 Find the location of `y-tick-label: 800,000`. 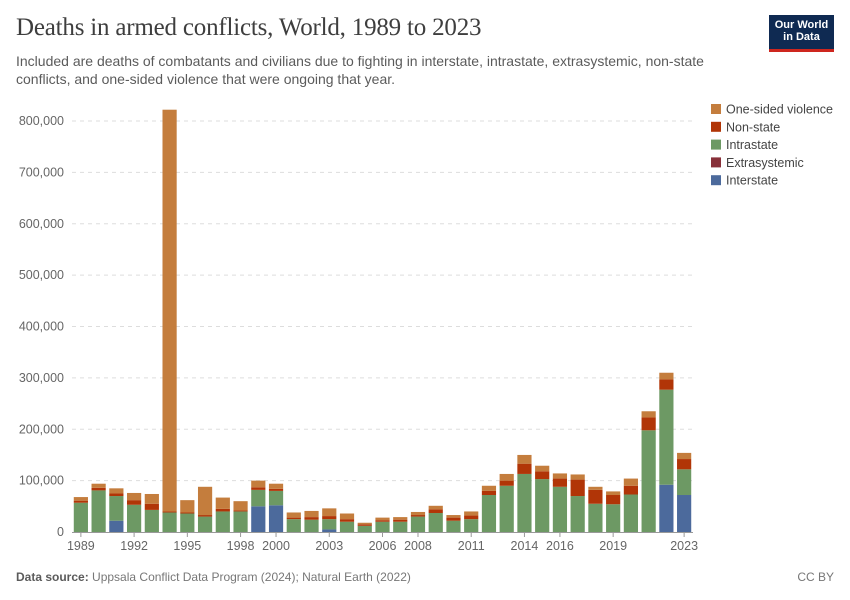

y-tick-label: 800,000 is located at coordinates (41, 121).